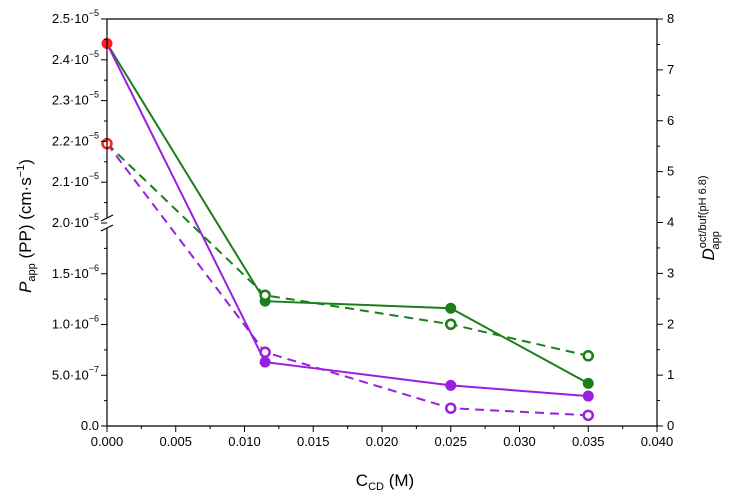 The image size is (729, 501). Describe the element at coordinates (362, 480) in the screenshot. I see `x-axis-title-main: C` at that location.